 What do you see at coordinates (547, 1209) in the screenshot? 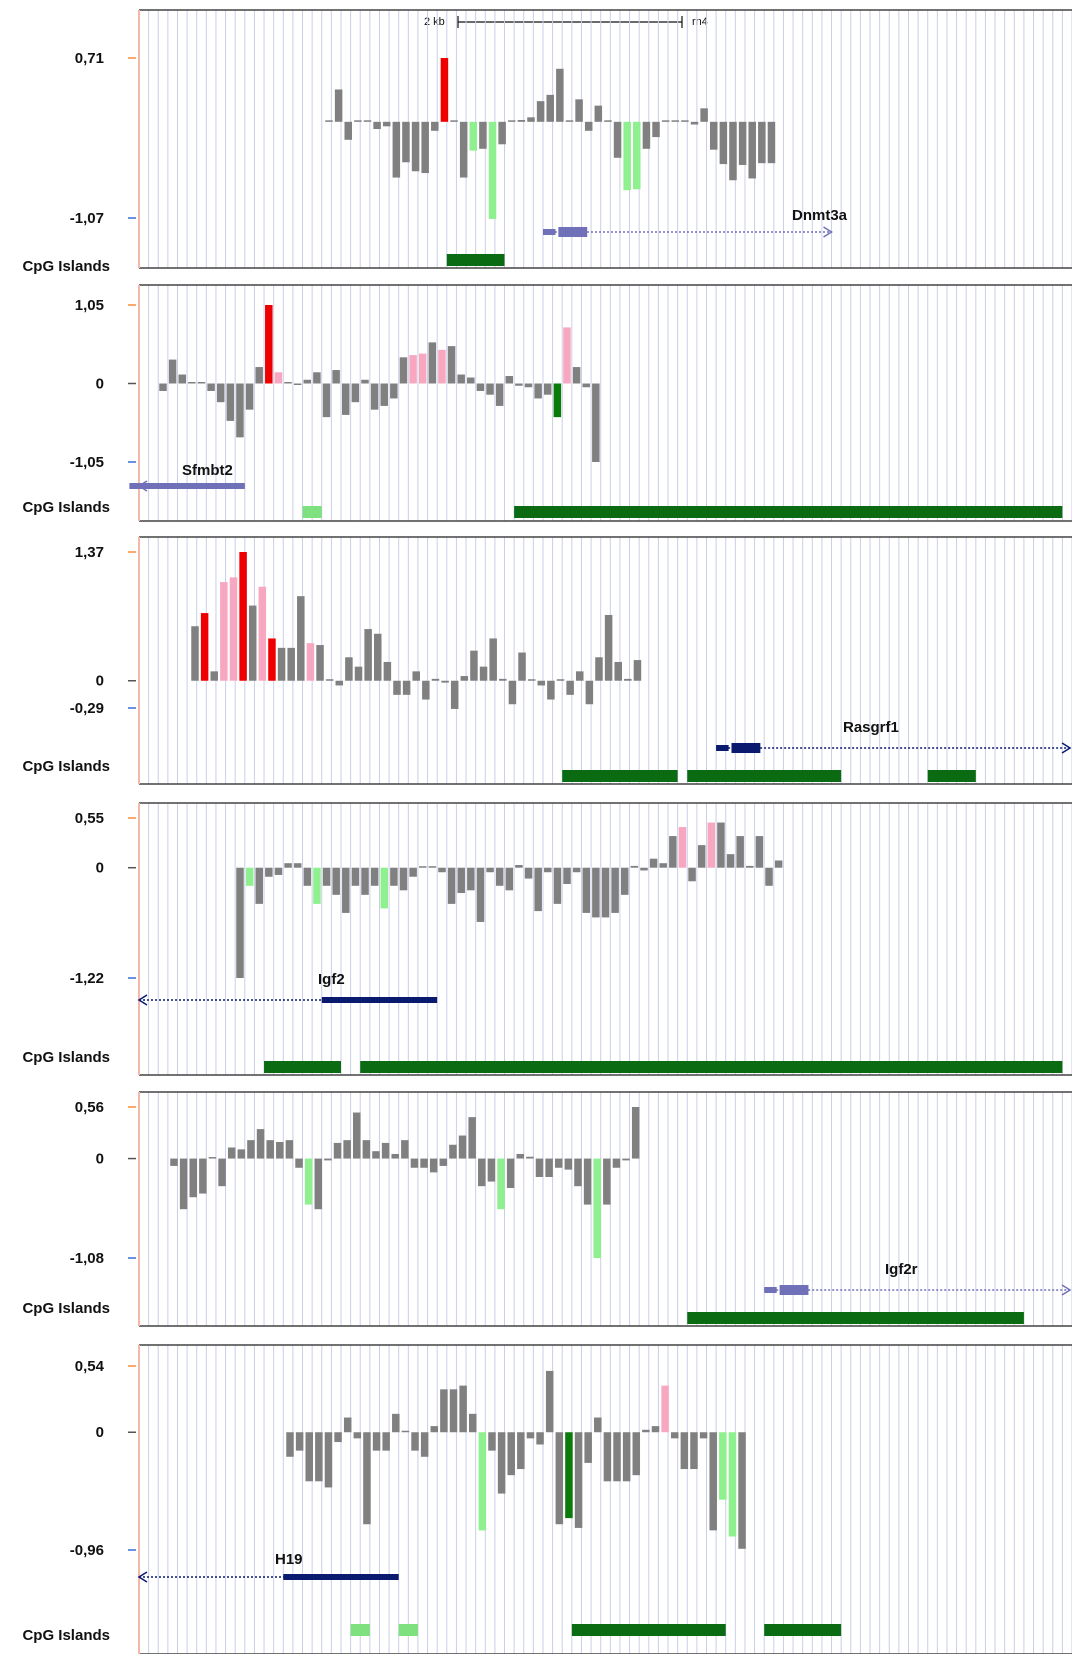
I see `panel-igf2r: 0,56 0 -1,08 Igf2r CpG Islands` at bounding box center [547, 1209].